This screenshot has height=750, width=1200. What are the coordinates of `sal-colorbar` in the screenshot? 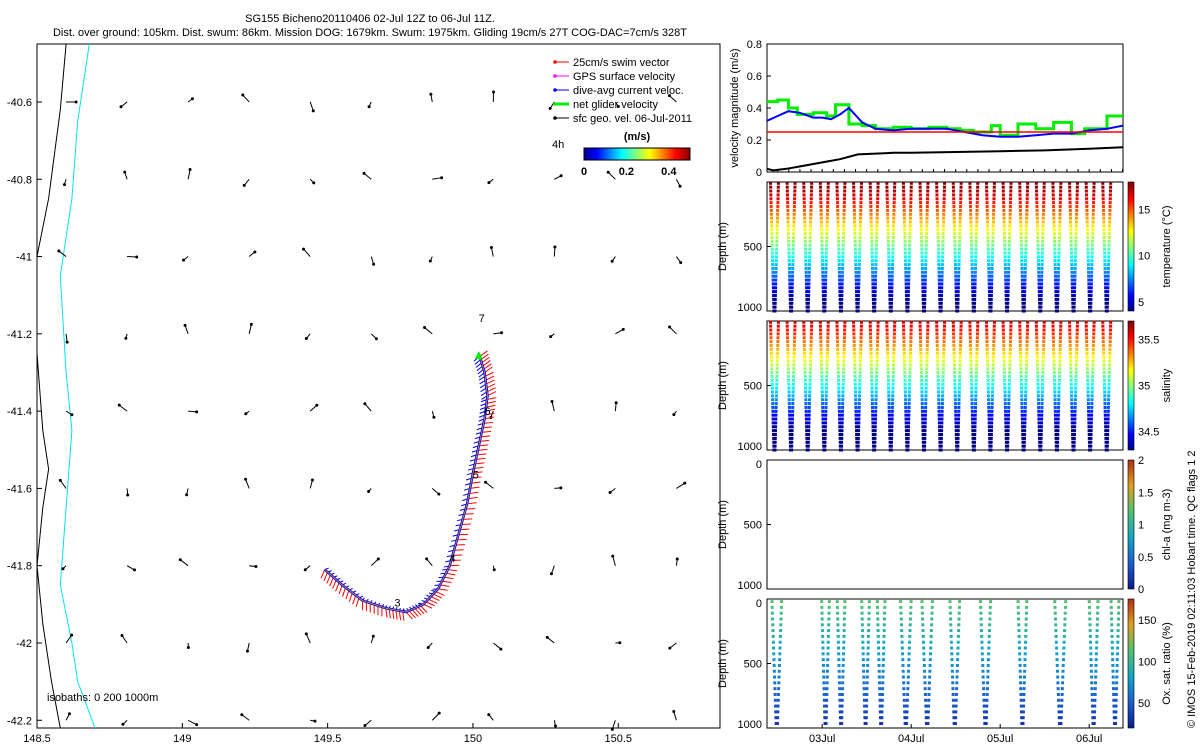 It's located at (1131, 385).